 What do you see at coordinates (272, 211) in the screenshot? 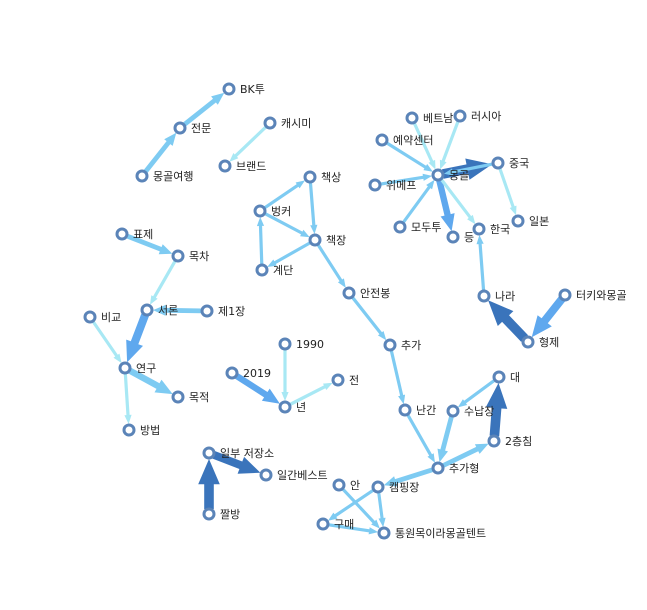
I see `node-bungker: 벙커` at bounding box center [272, 211].